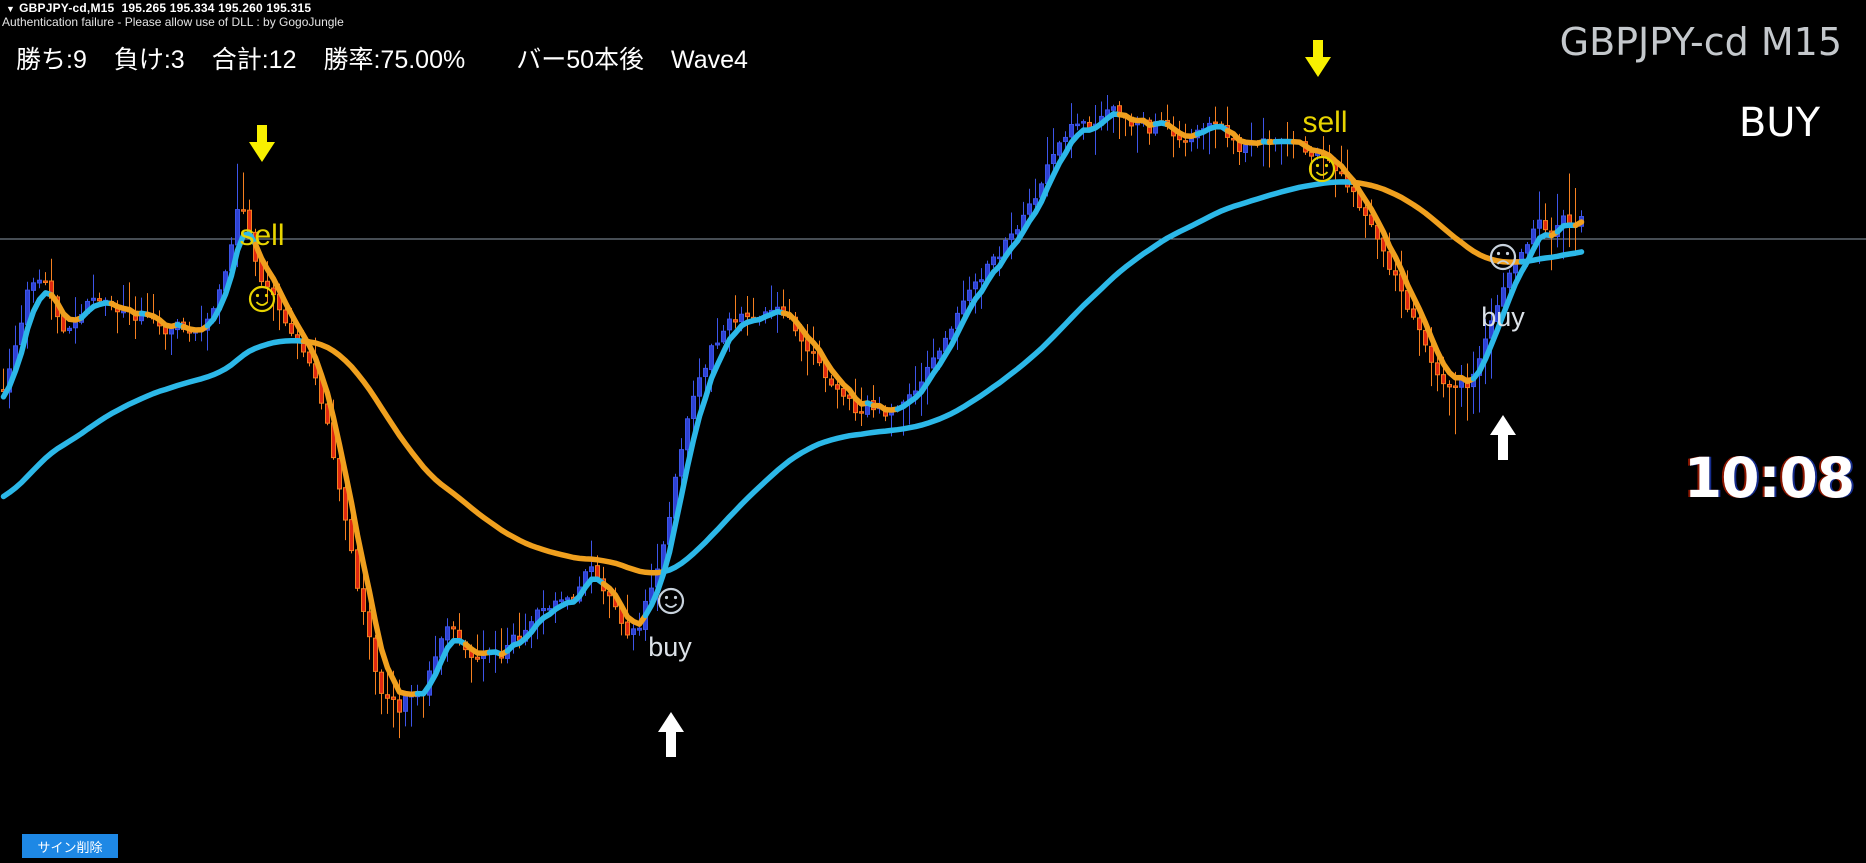 This screenshot has height=863, width=1866. I want to click on delete-signs-button: サイン削除, so click(70, 846).